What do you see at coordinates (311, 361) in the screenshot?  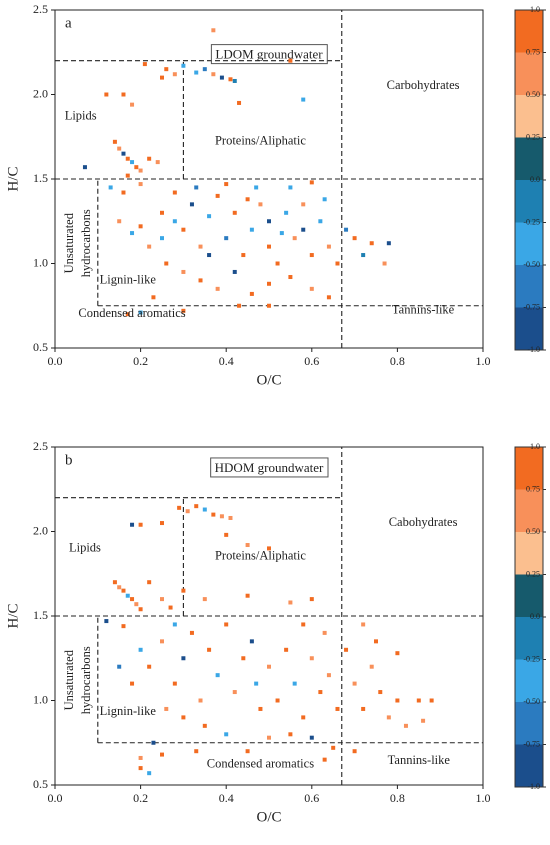 I see `x-tick-label: 0.6` at bounding box center [311, 361].